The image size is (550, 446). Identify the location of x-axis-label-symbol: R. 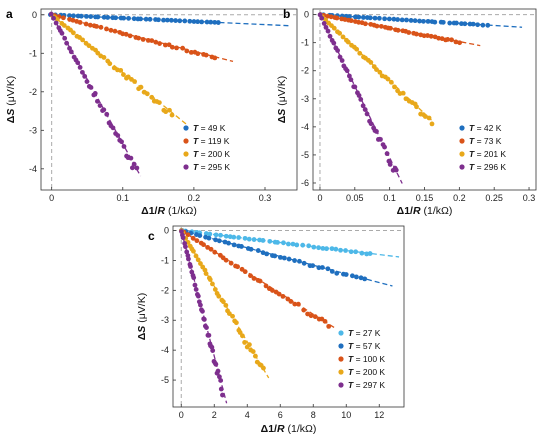
(417, 211).